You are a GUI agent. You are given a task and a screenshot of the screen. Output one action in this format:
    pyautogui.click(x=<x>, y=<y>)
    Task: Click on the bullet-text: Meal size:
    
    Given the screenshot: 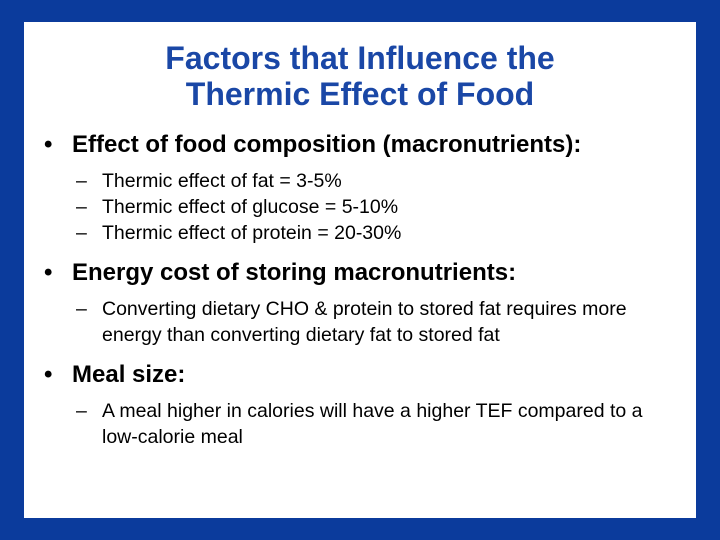 What is the action you would take?
    pyautogui.click(x=129, y=374)
    